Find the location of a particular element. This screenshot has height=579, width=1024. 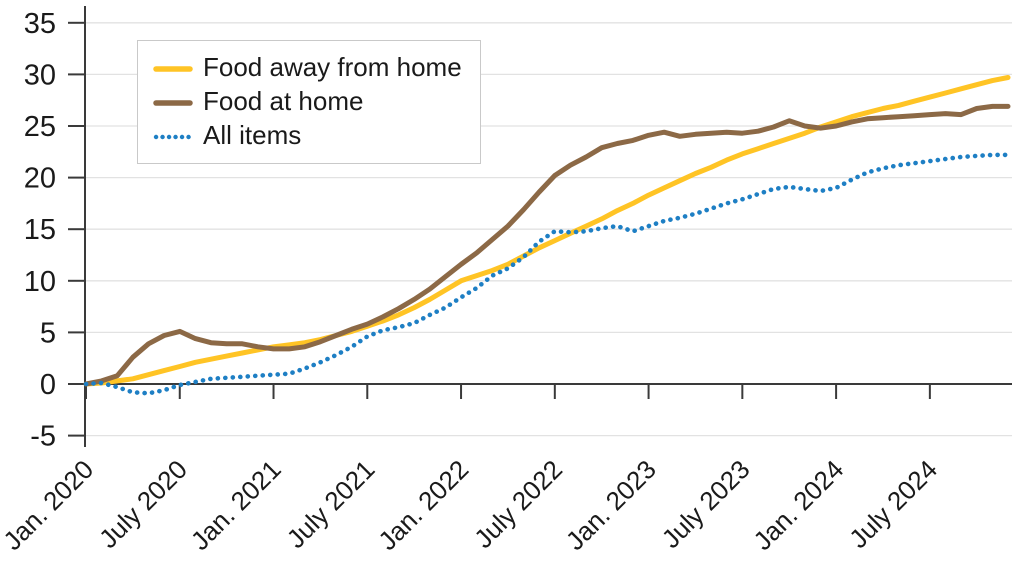

y-tick-label: 0 is located at coordinates (48, 385).